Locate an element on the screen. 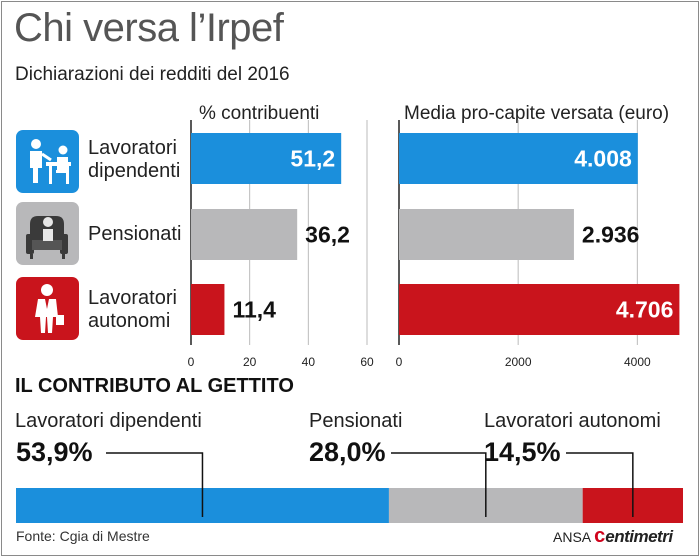 The height and width of the screenshot is (557, 700). euro-value-label-autonomi: 4.706 is located at coordinates (645, 310).